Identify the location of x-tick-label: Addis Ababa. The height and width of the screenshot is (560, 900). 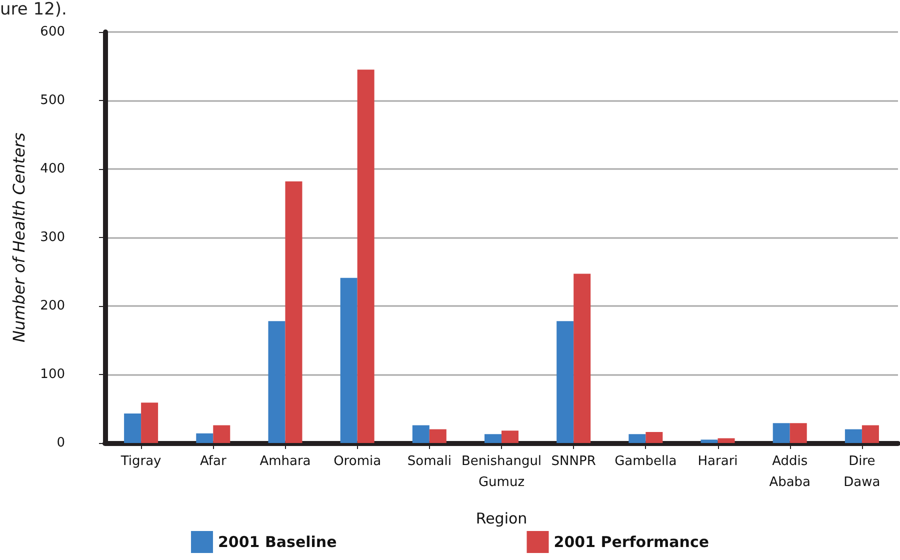
(790, 472).